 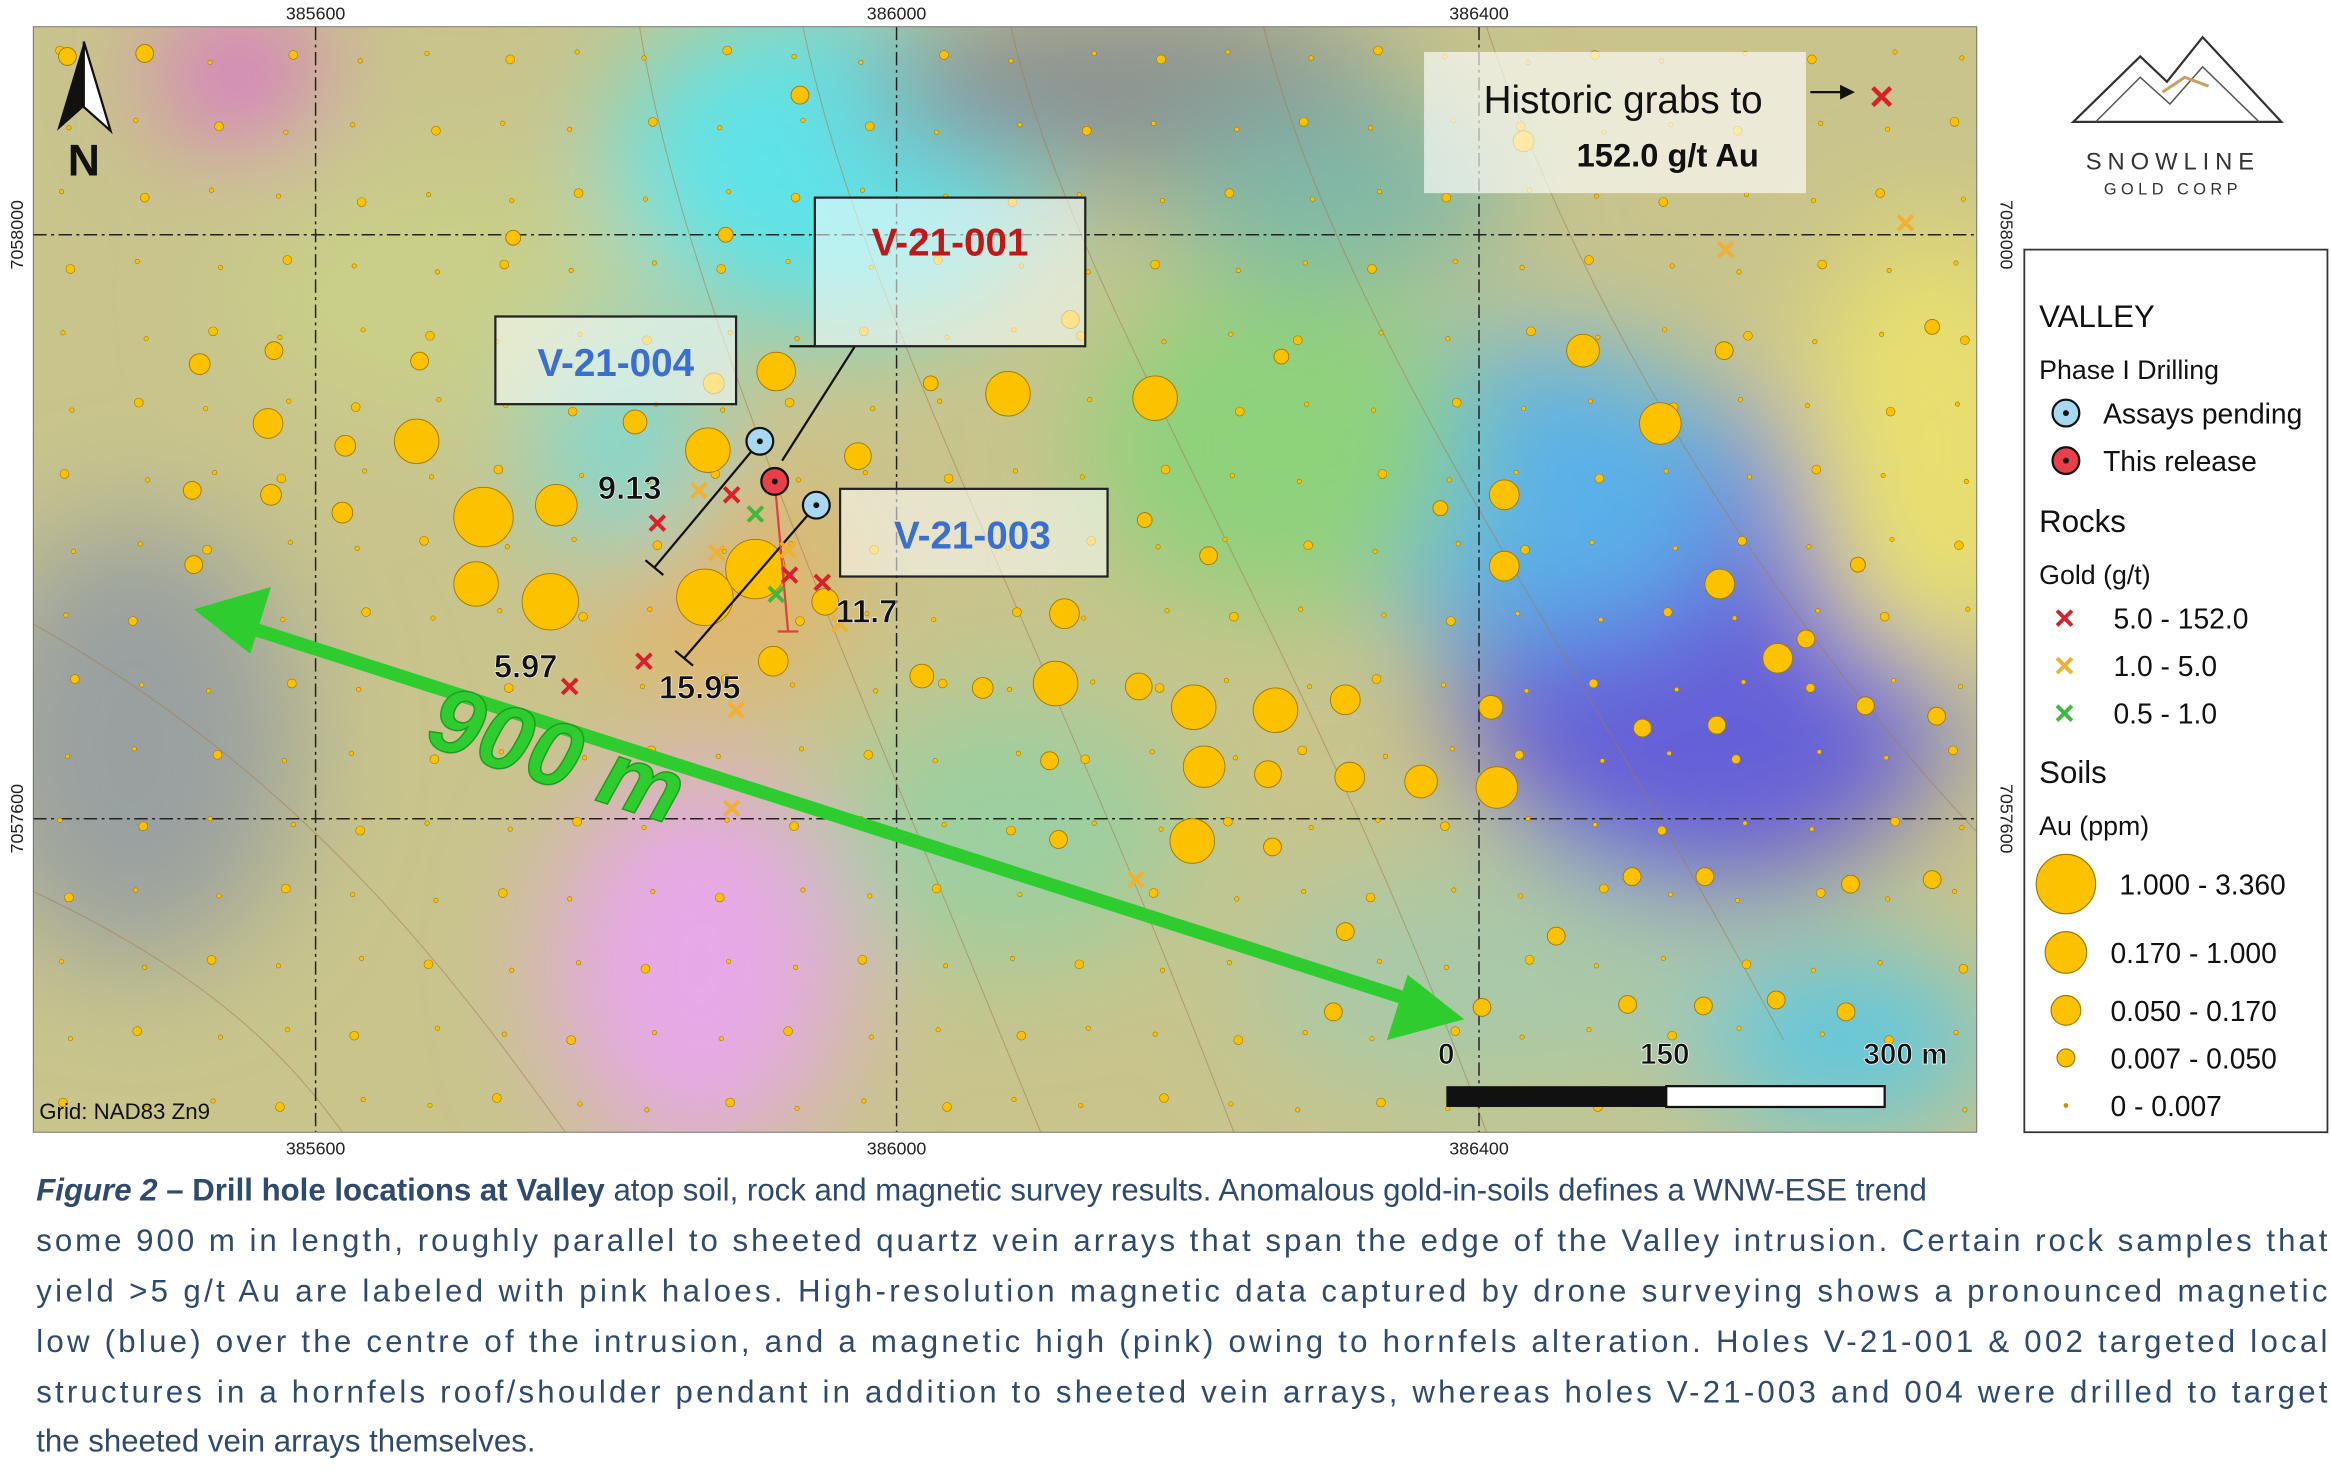 What do you see at coordinates (2202, 884) in the screenshot?
I see `legend-item: 1.000 - 3.360` at bounding box center [2202, 884].